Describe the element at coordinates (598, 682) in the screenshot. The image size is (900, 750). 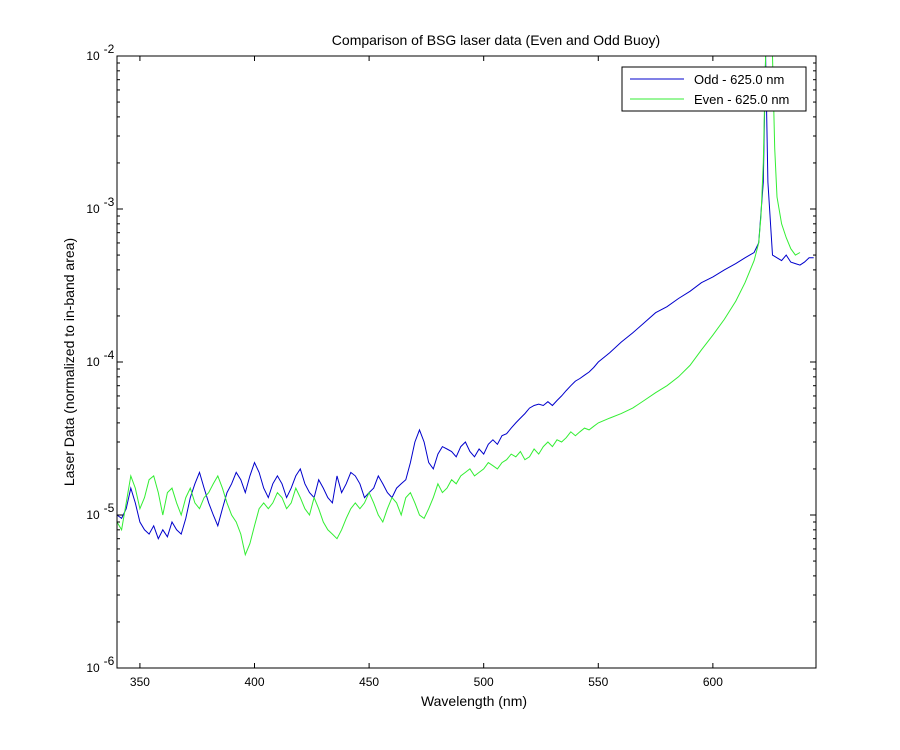
I see `x-tick-label: 550` at that location.